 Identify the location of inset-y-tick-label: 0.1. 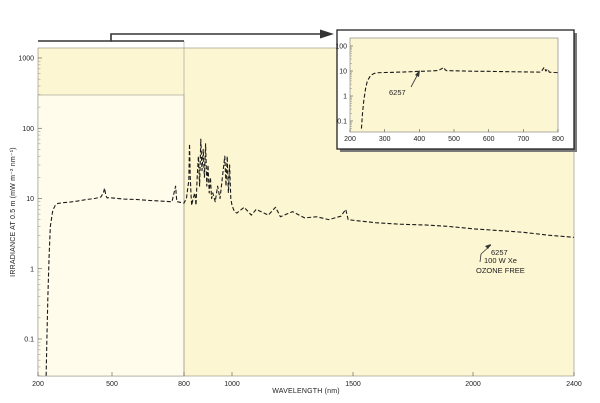
(342, 122).